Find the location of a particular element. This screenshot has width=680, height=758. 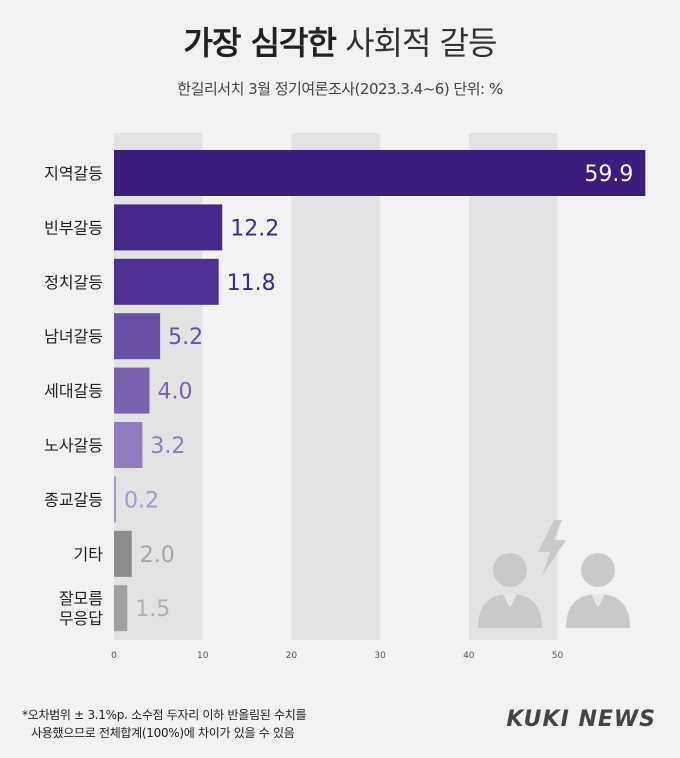

chart-subtitle: 한길리서치 3월 정기여론조사(2023.3.4~6) 단위: % is located at coordinates (340, 89).